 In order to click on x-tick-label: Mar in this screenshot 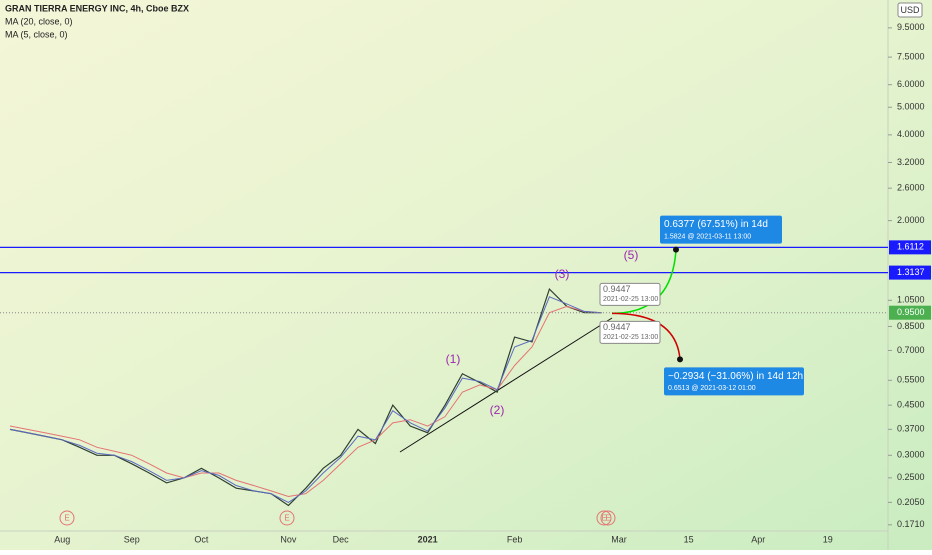, I will do `click(619, 539)`.